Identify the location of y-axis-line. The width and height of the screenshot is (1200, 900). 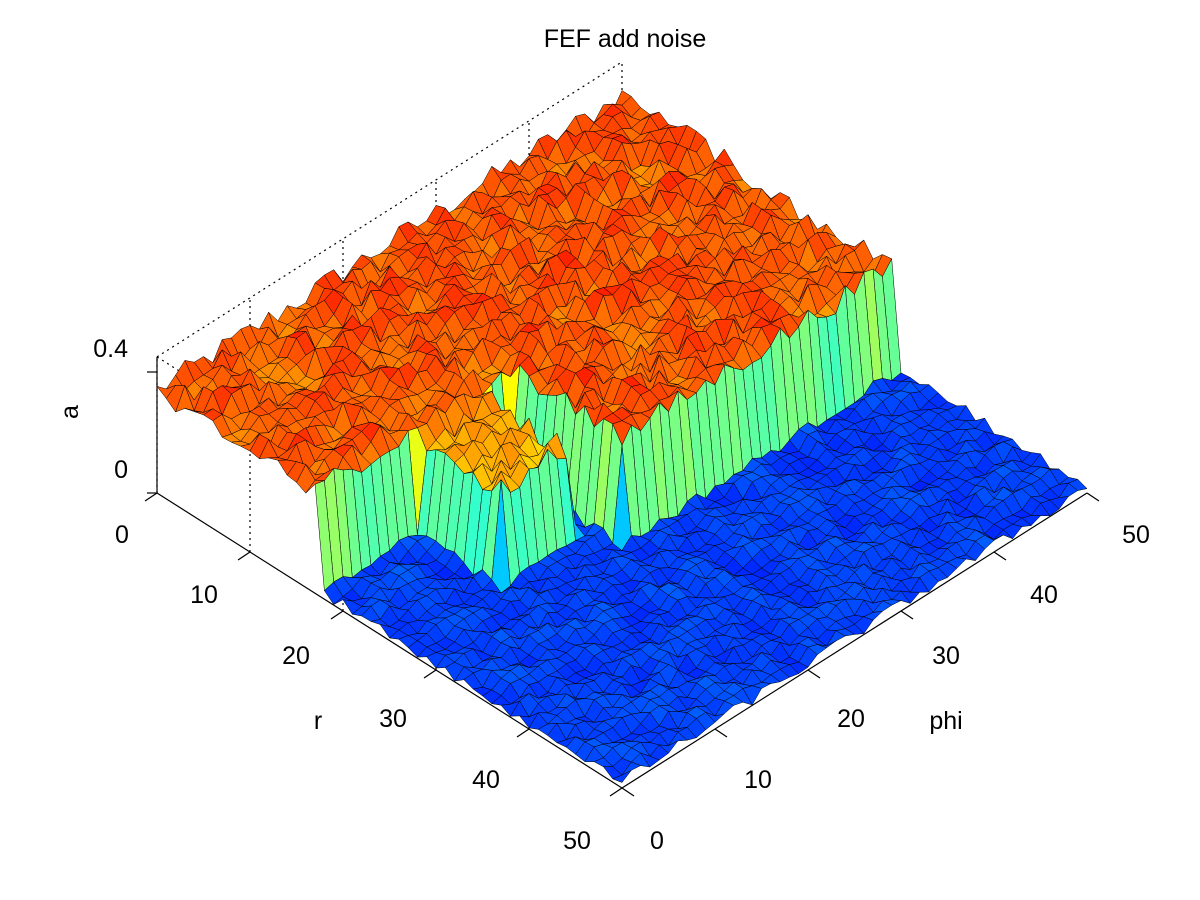
(854, 640).